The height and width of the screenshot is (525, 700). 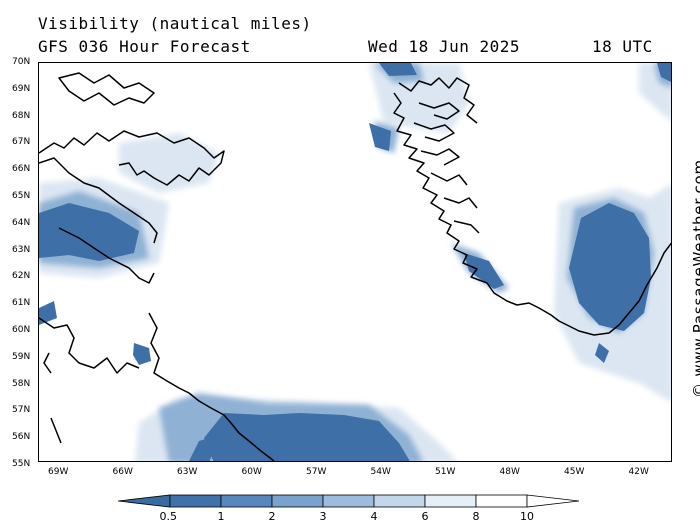 I want to click on longitude-label: 54W, so click(x=380, y=472).